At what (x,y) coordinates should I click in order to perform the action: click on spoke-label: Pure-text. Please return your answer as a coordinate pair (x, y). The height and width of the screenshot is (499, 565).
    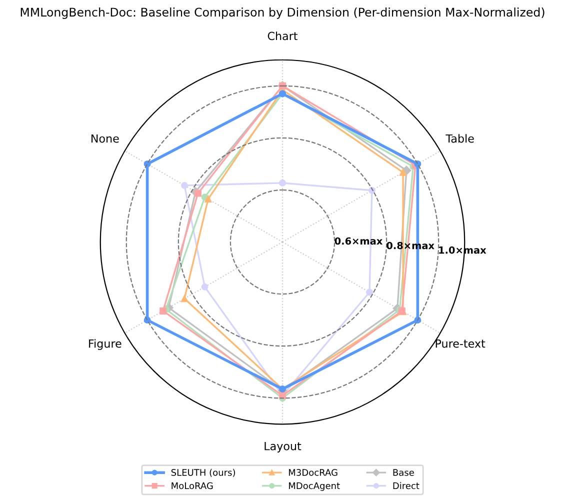
    Looking at the image, I should click on (461, 344).